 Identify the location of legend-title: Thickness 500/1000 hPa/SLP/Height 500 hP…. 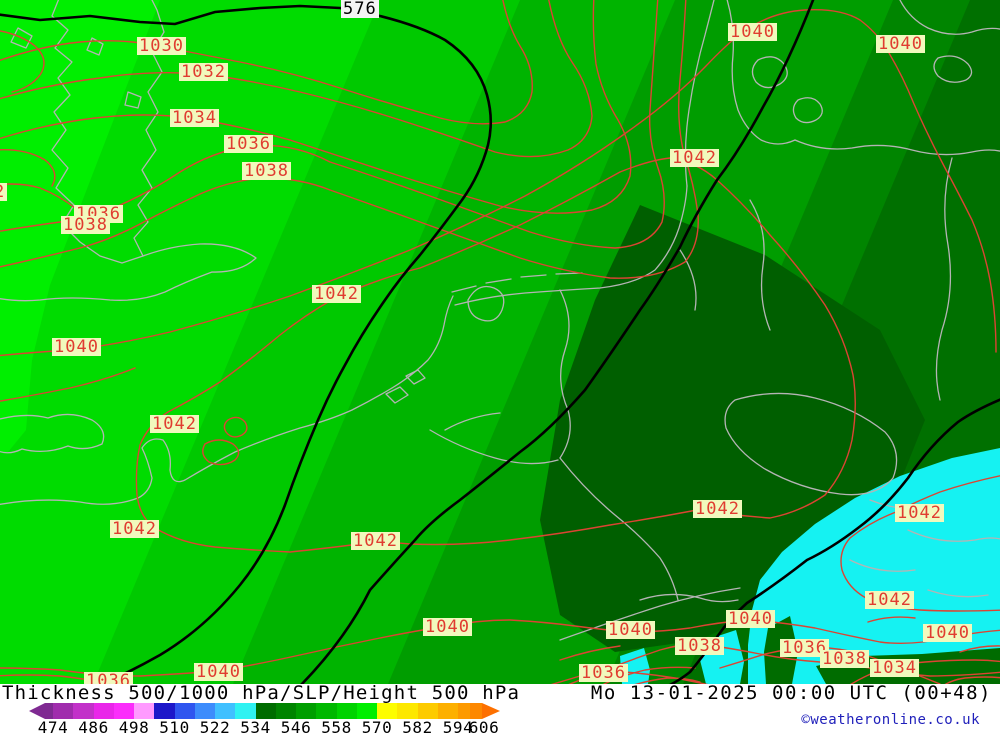
(261, 693).